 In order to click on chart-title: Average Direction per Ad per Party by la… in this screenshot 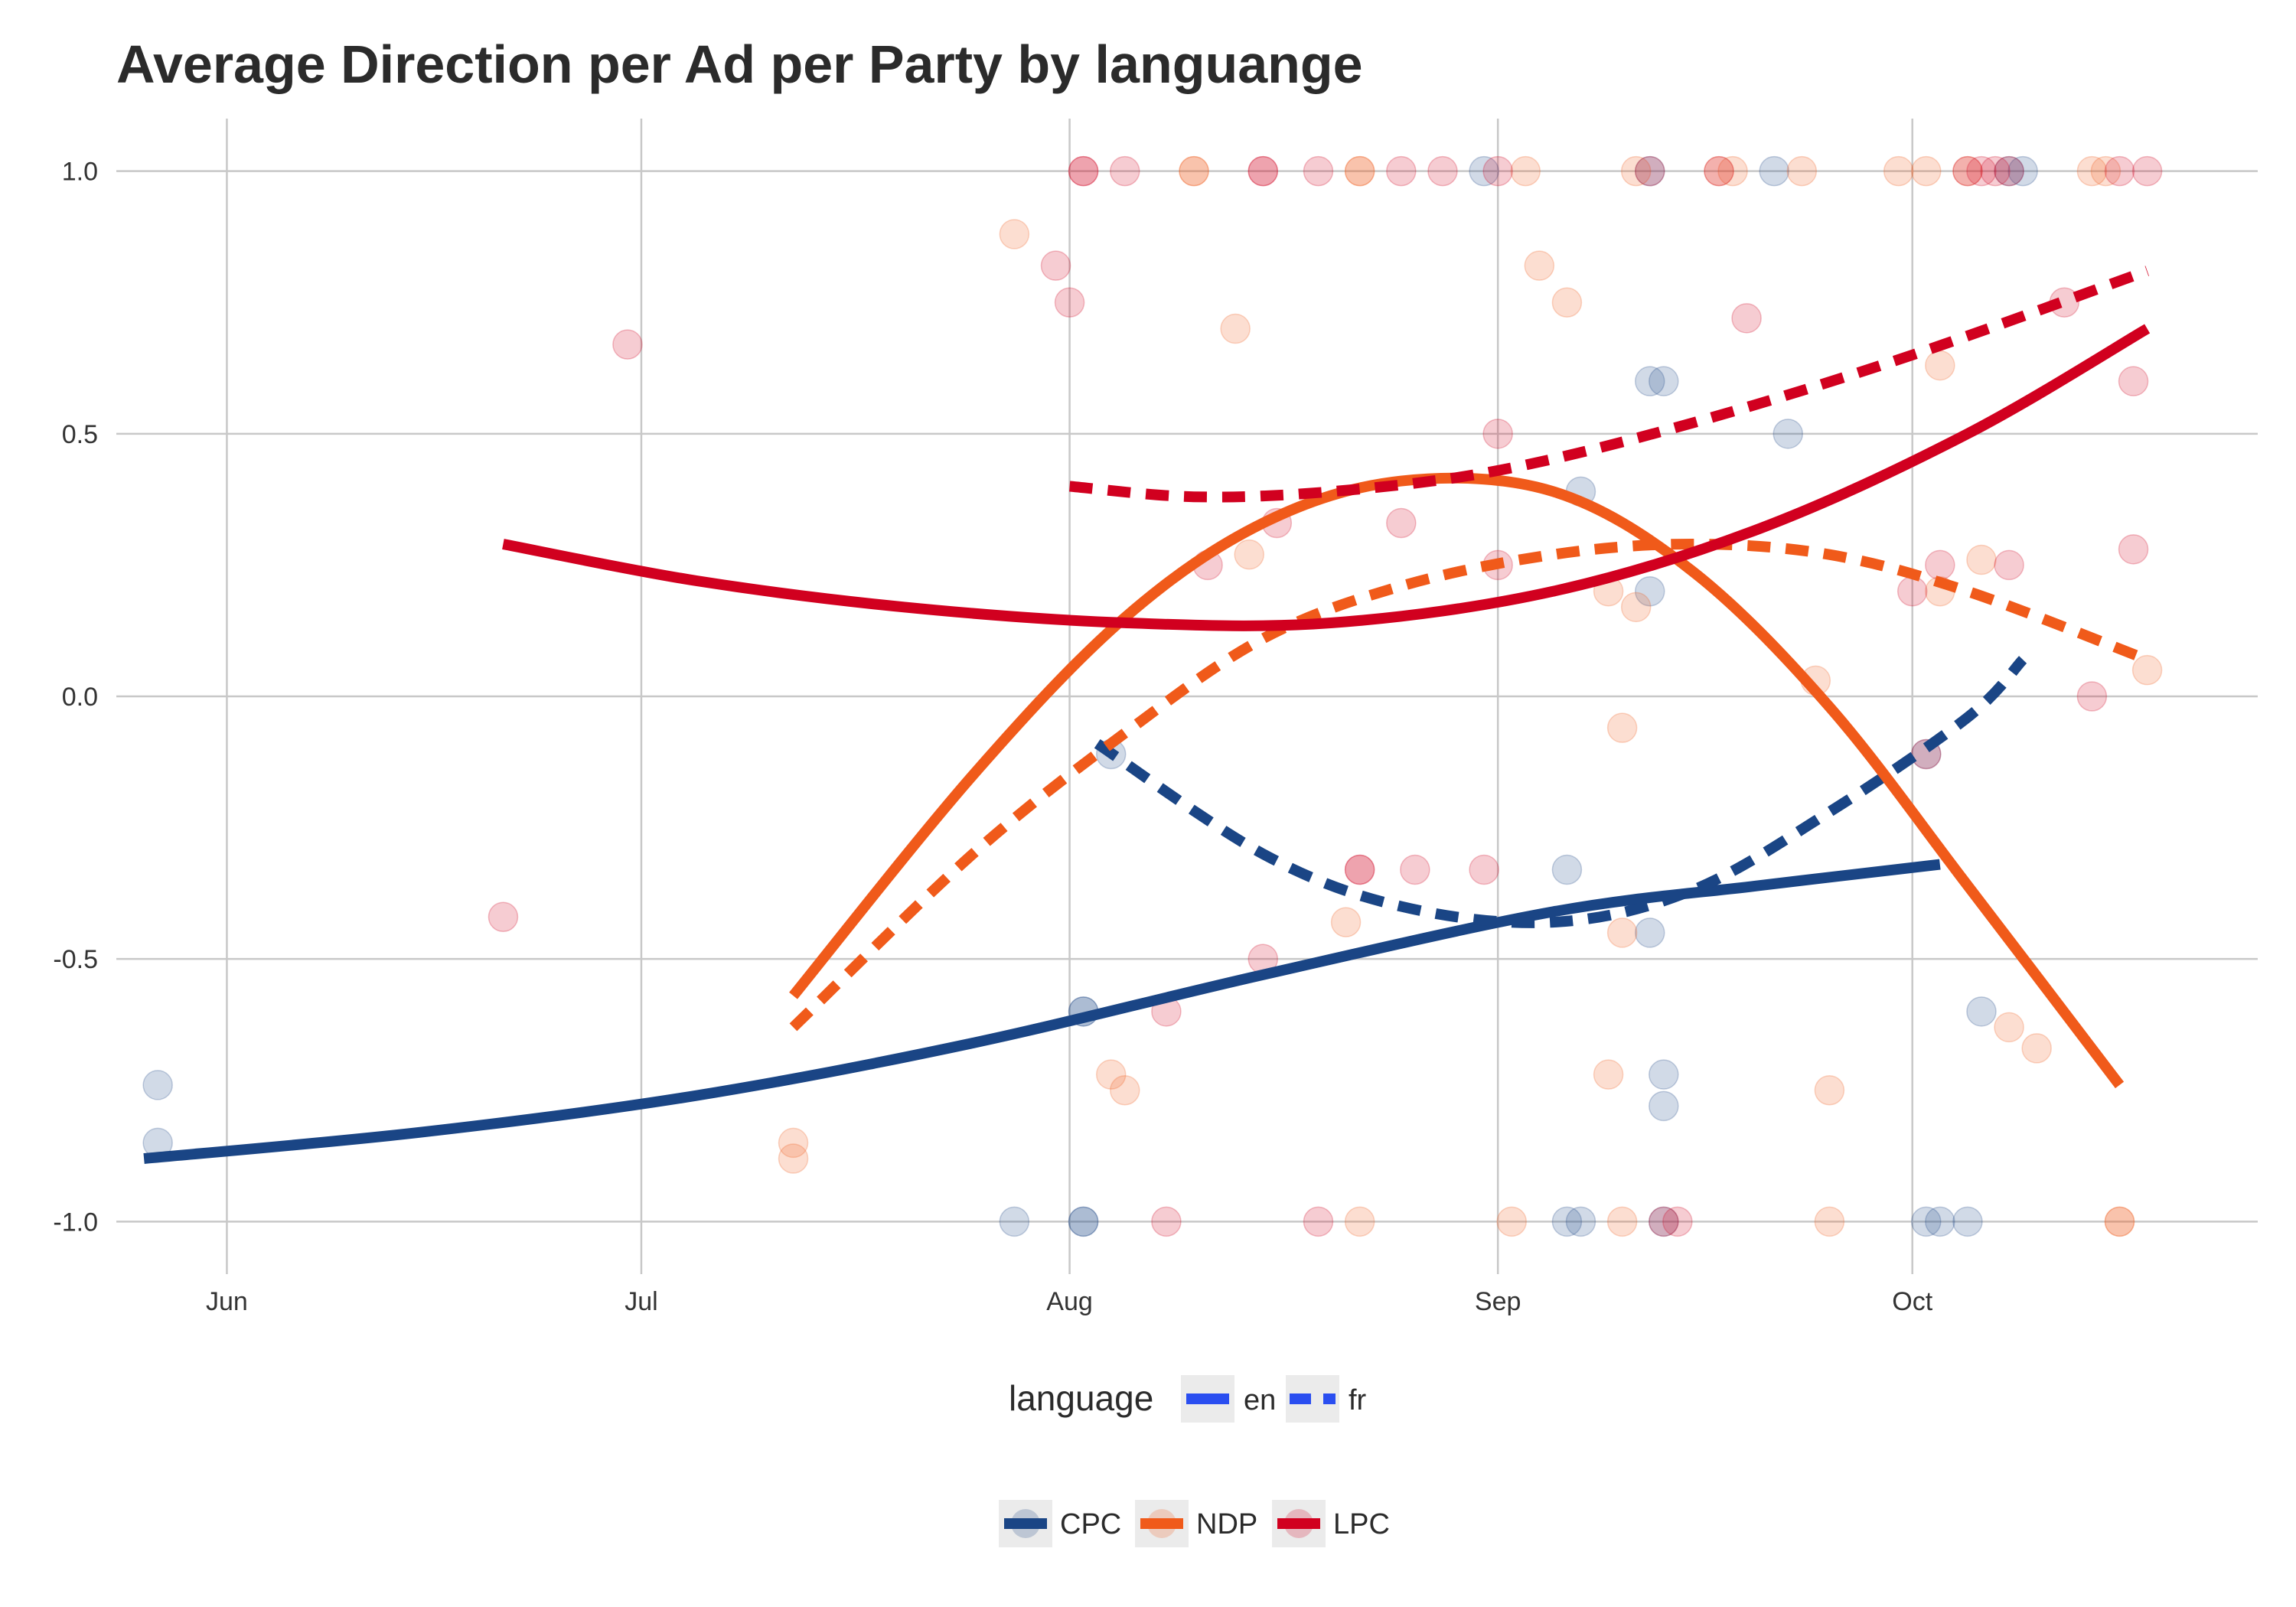, I will do `click(739, 64)`.